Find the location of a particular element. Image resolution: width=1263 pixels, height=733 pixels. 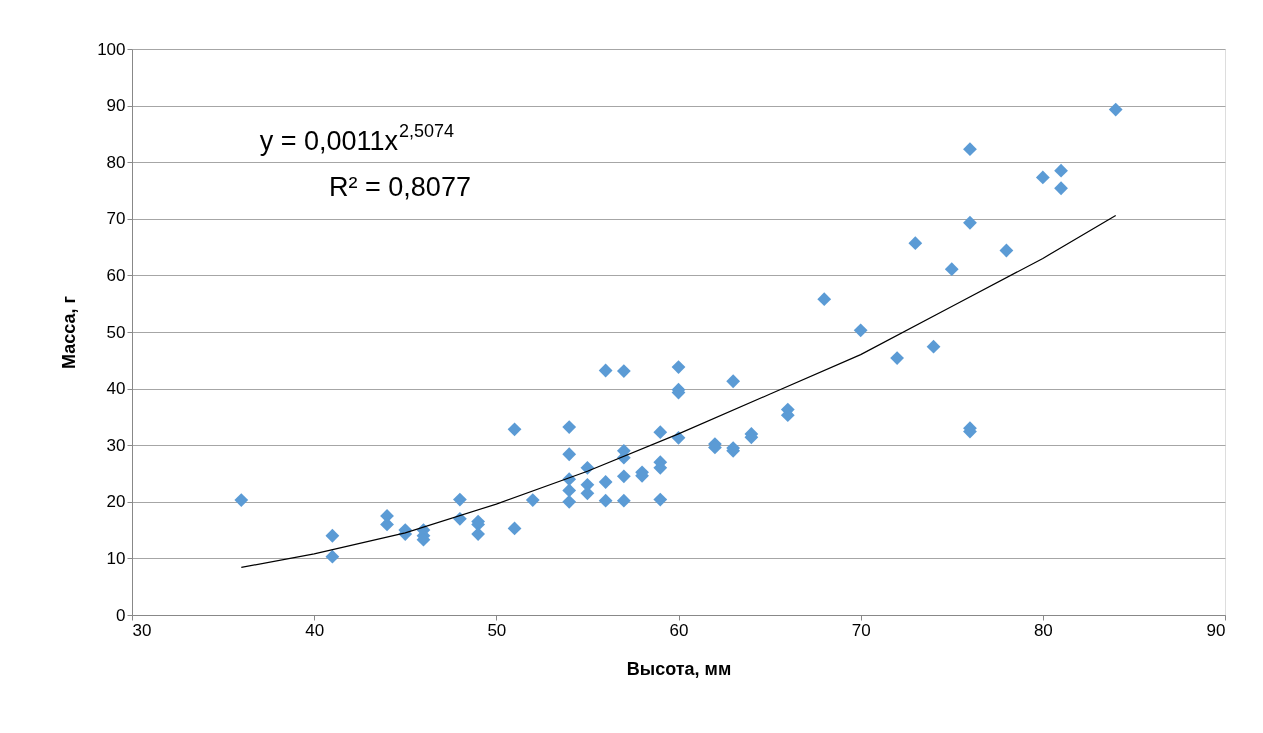

y-tick-label: 30 is located at coordinates (116, 445).